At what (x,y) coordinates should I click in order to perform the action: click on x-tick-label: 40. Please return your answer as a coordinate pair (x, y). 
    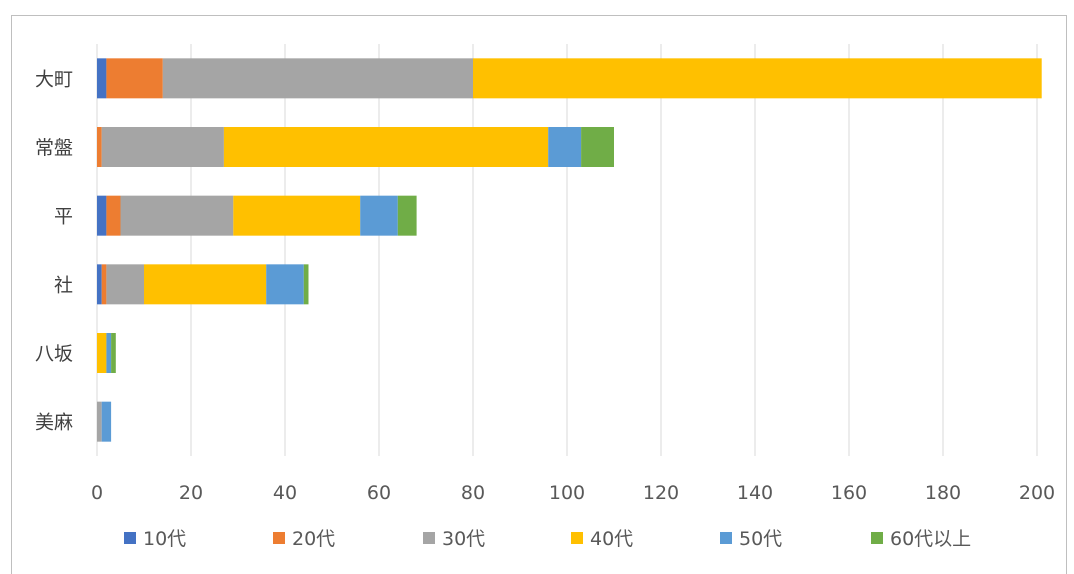
    Looking at the image, I should click on (285, 493).